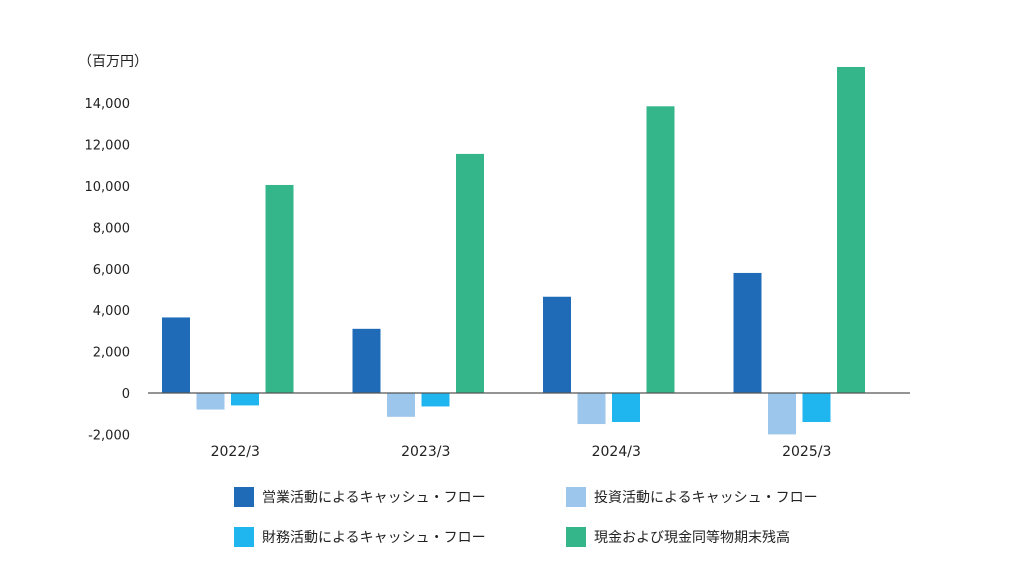 The height and width of the screenshot is (576, 1024). I want to click on legend-swatch-cash, so click(576, 537).